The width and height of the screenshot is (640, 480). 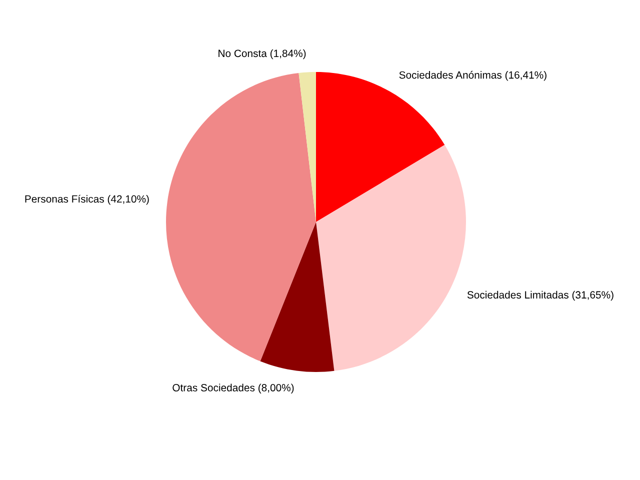 I want to click on slice-label: No Consta (1,84%), so click(x=262, y=54).